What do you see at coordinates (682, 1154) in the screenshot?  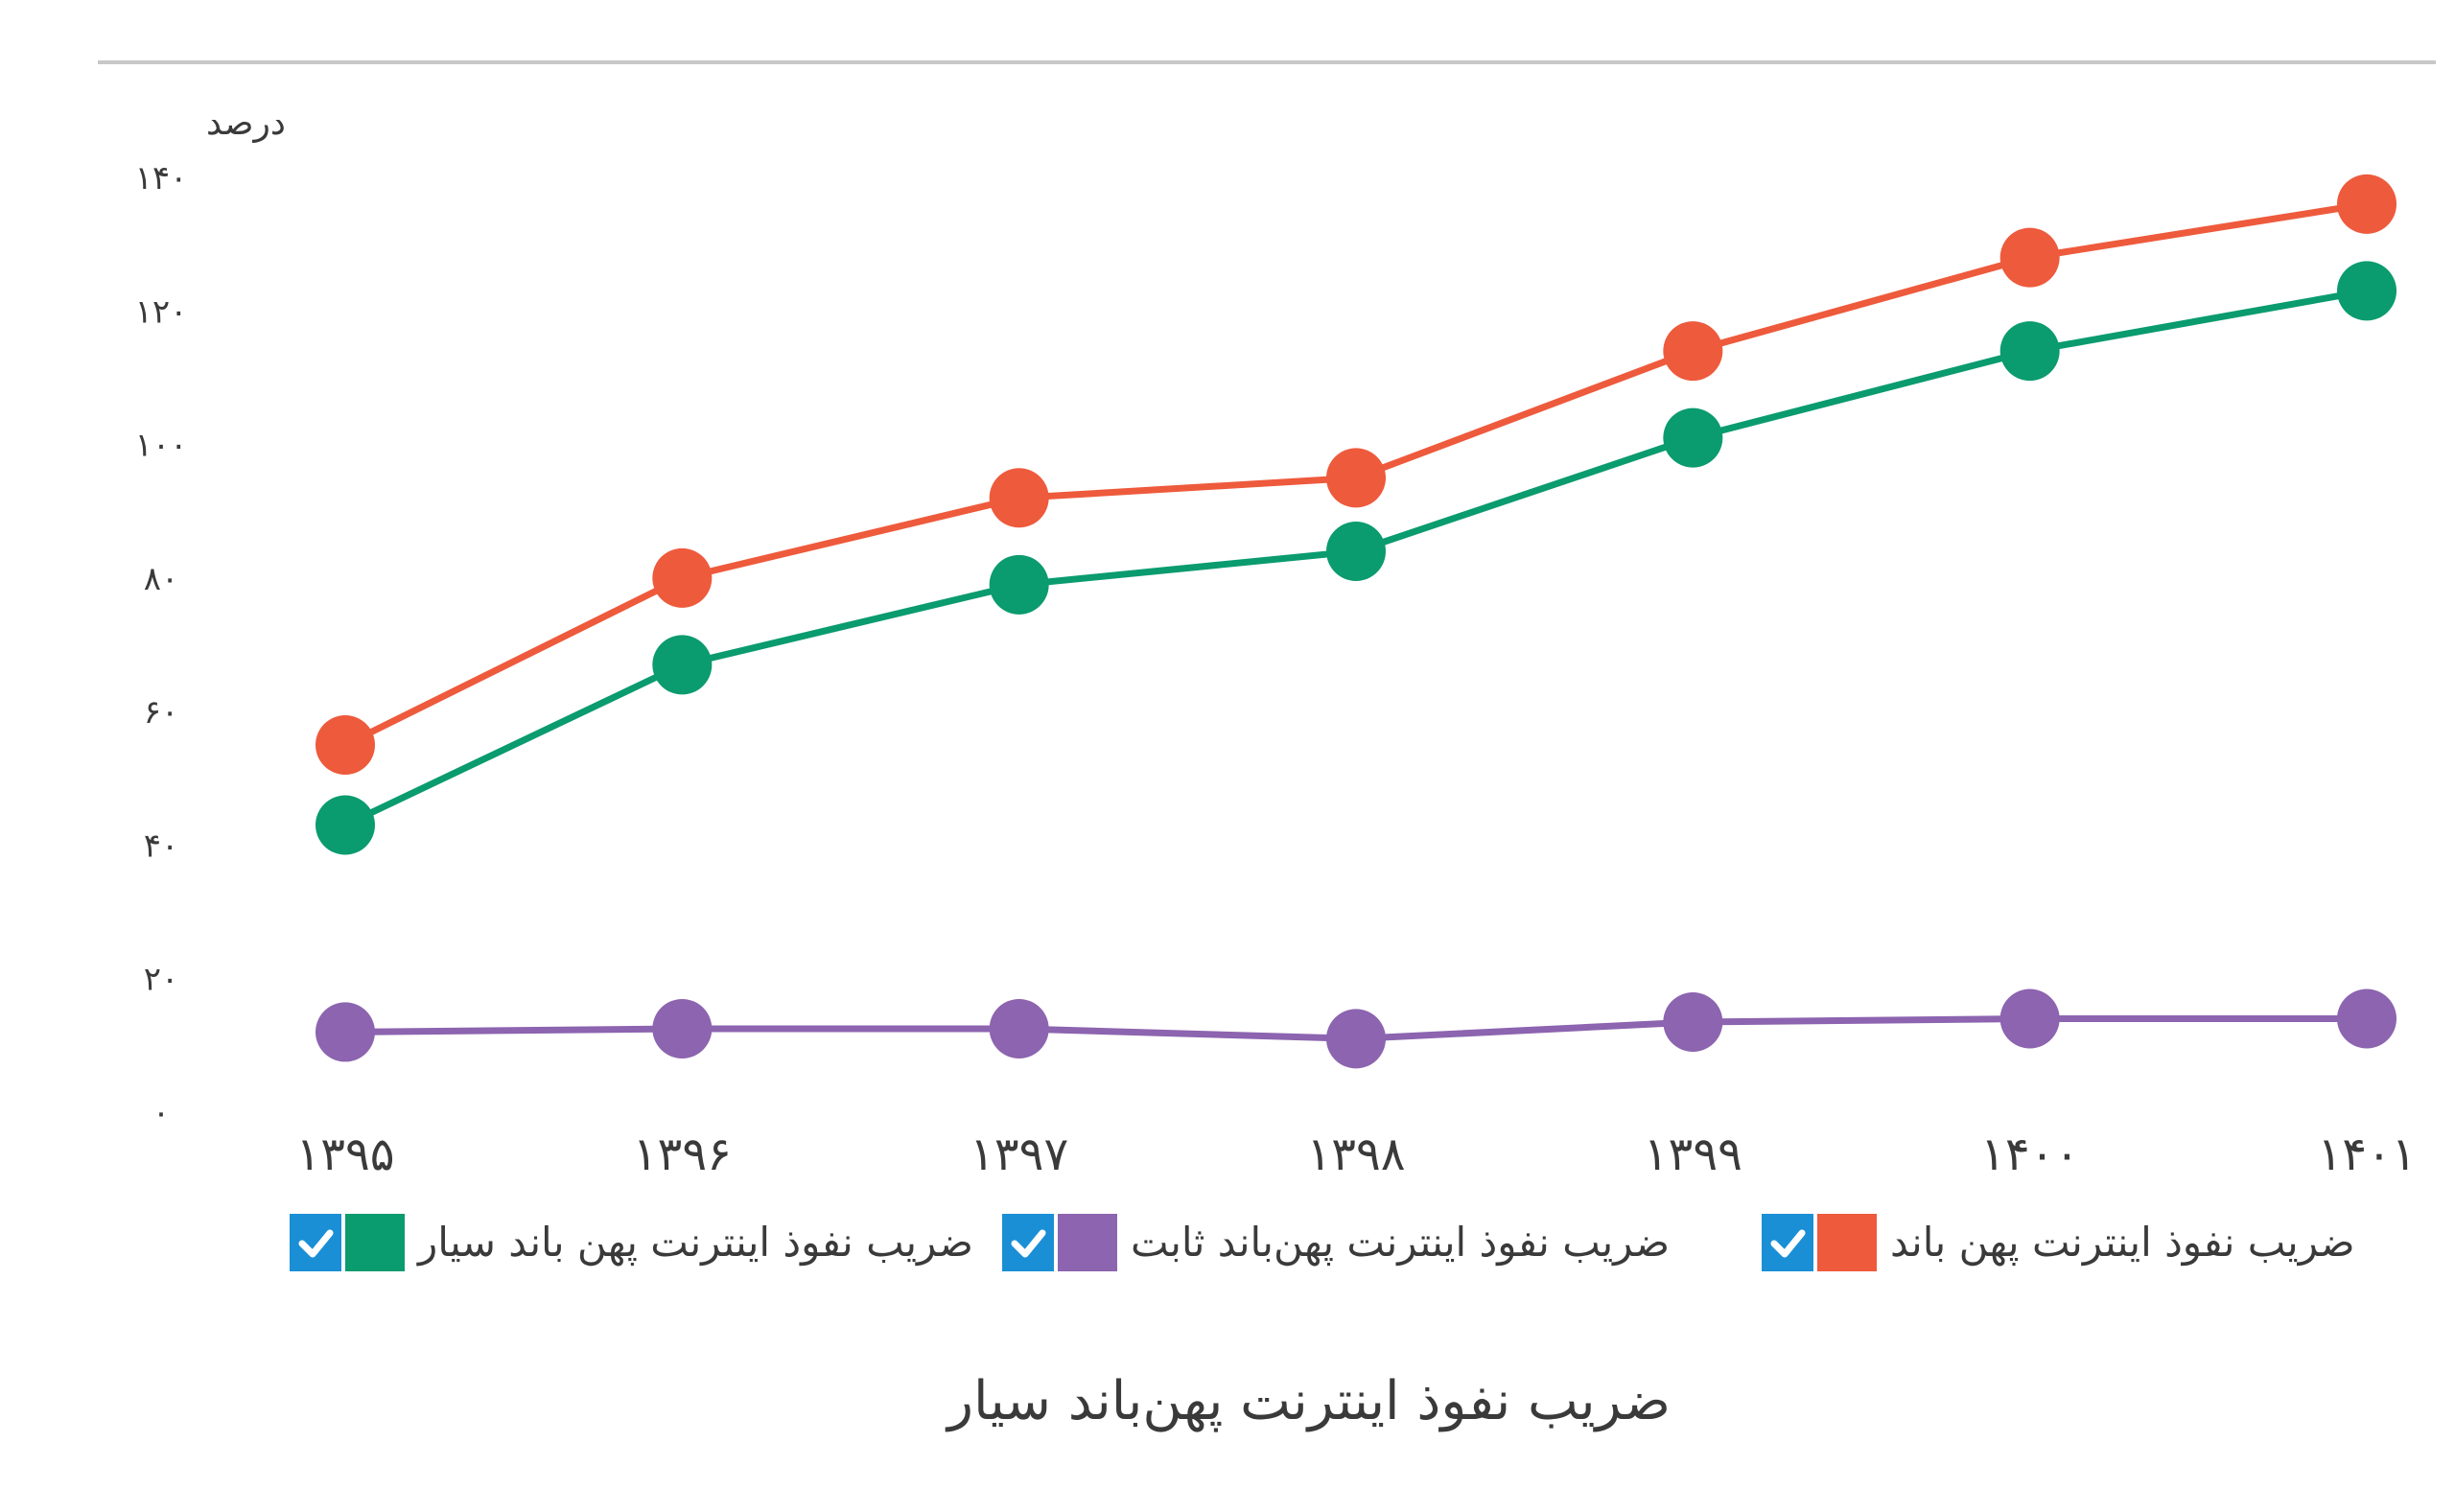 I see `x-tick-label: ۱۳۹۶` at bounding box center [682, 1154].